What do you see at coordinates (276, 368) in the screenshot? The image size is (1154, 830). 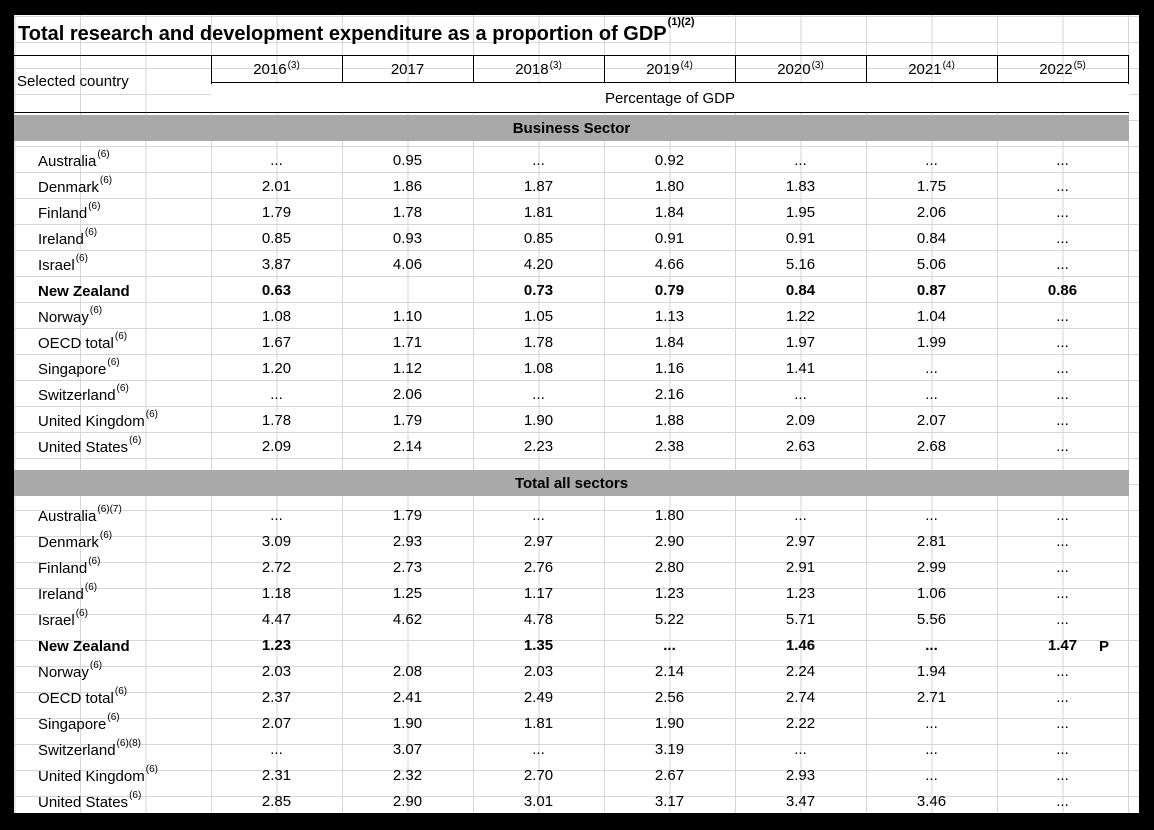 I see `value-cell: 1.20` at bounding box center [276, 368].